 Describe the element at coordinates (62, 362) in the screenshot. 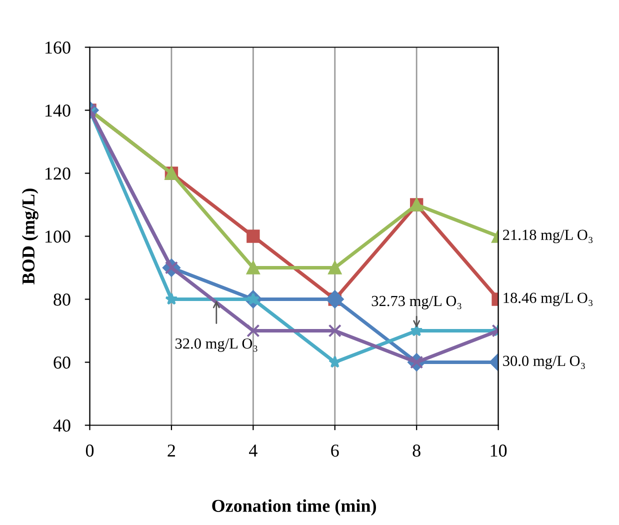

I see `y-tick-label: 60` at that location.